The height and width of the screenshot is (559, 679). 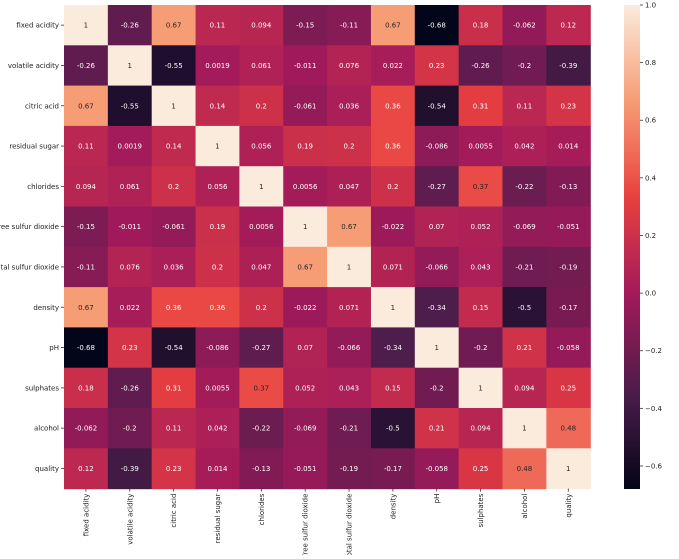 I want to click on colorbar-tick-label: −0.2, so click(x=653, y=351).